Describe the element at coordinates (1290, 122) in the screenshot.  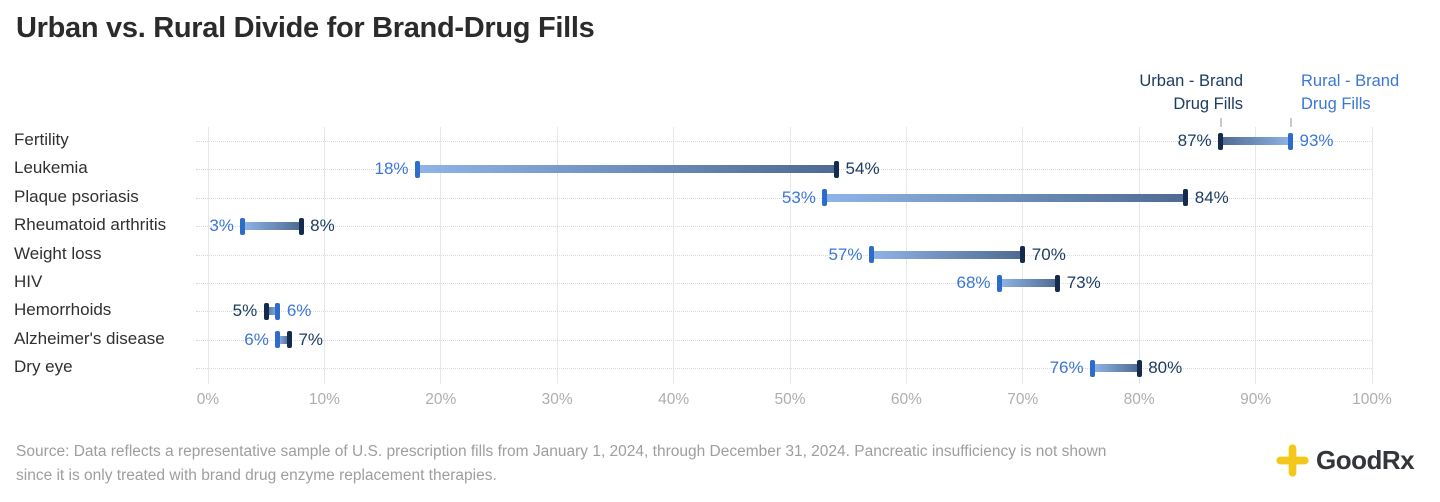
I see `legend-rural-dash` at that location.